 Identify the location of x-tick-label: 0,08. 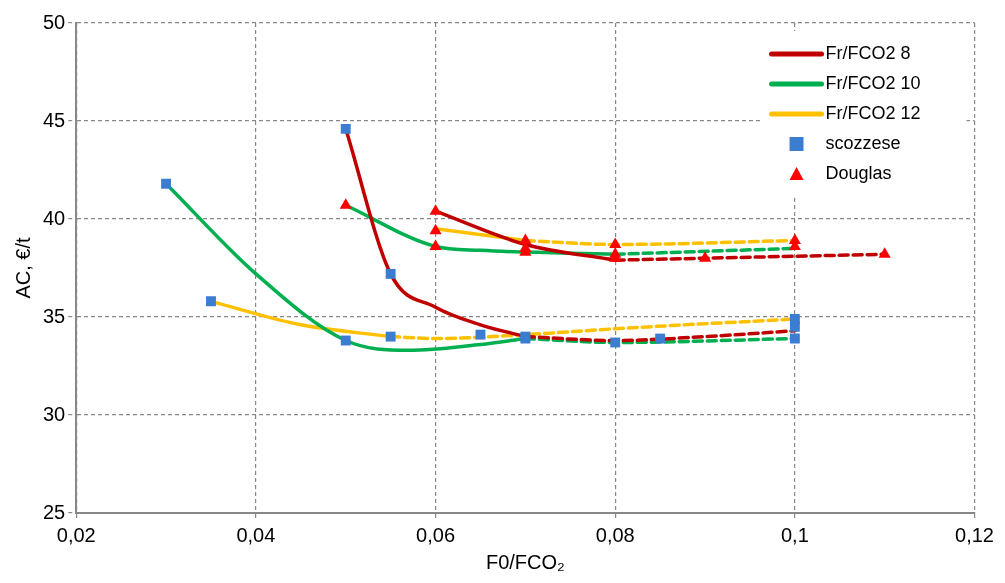
(615, 534).